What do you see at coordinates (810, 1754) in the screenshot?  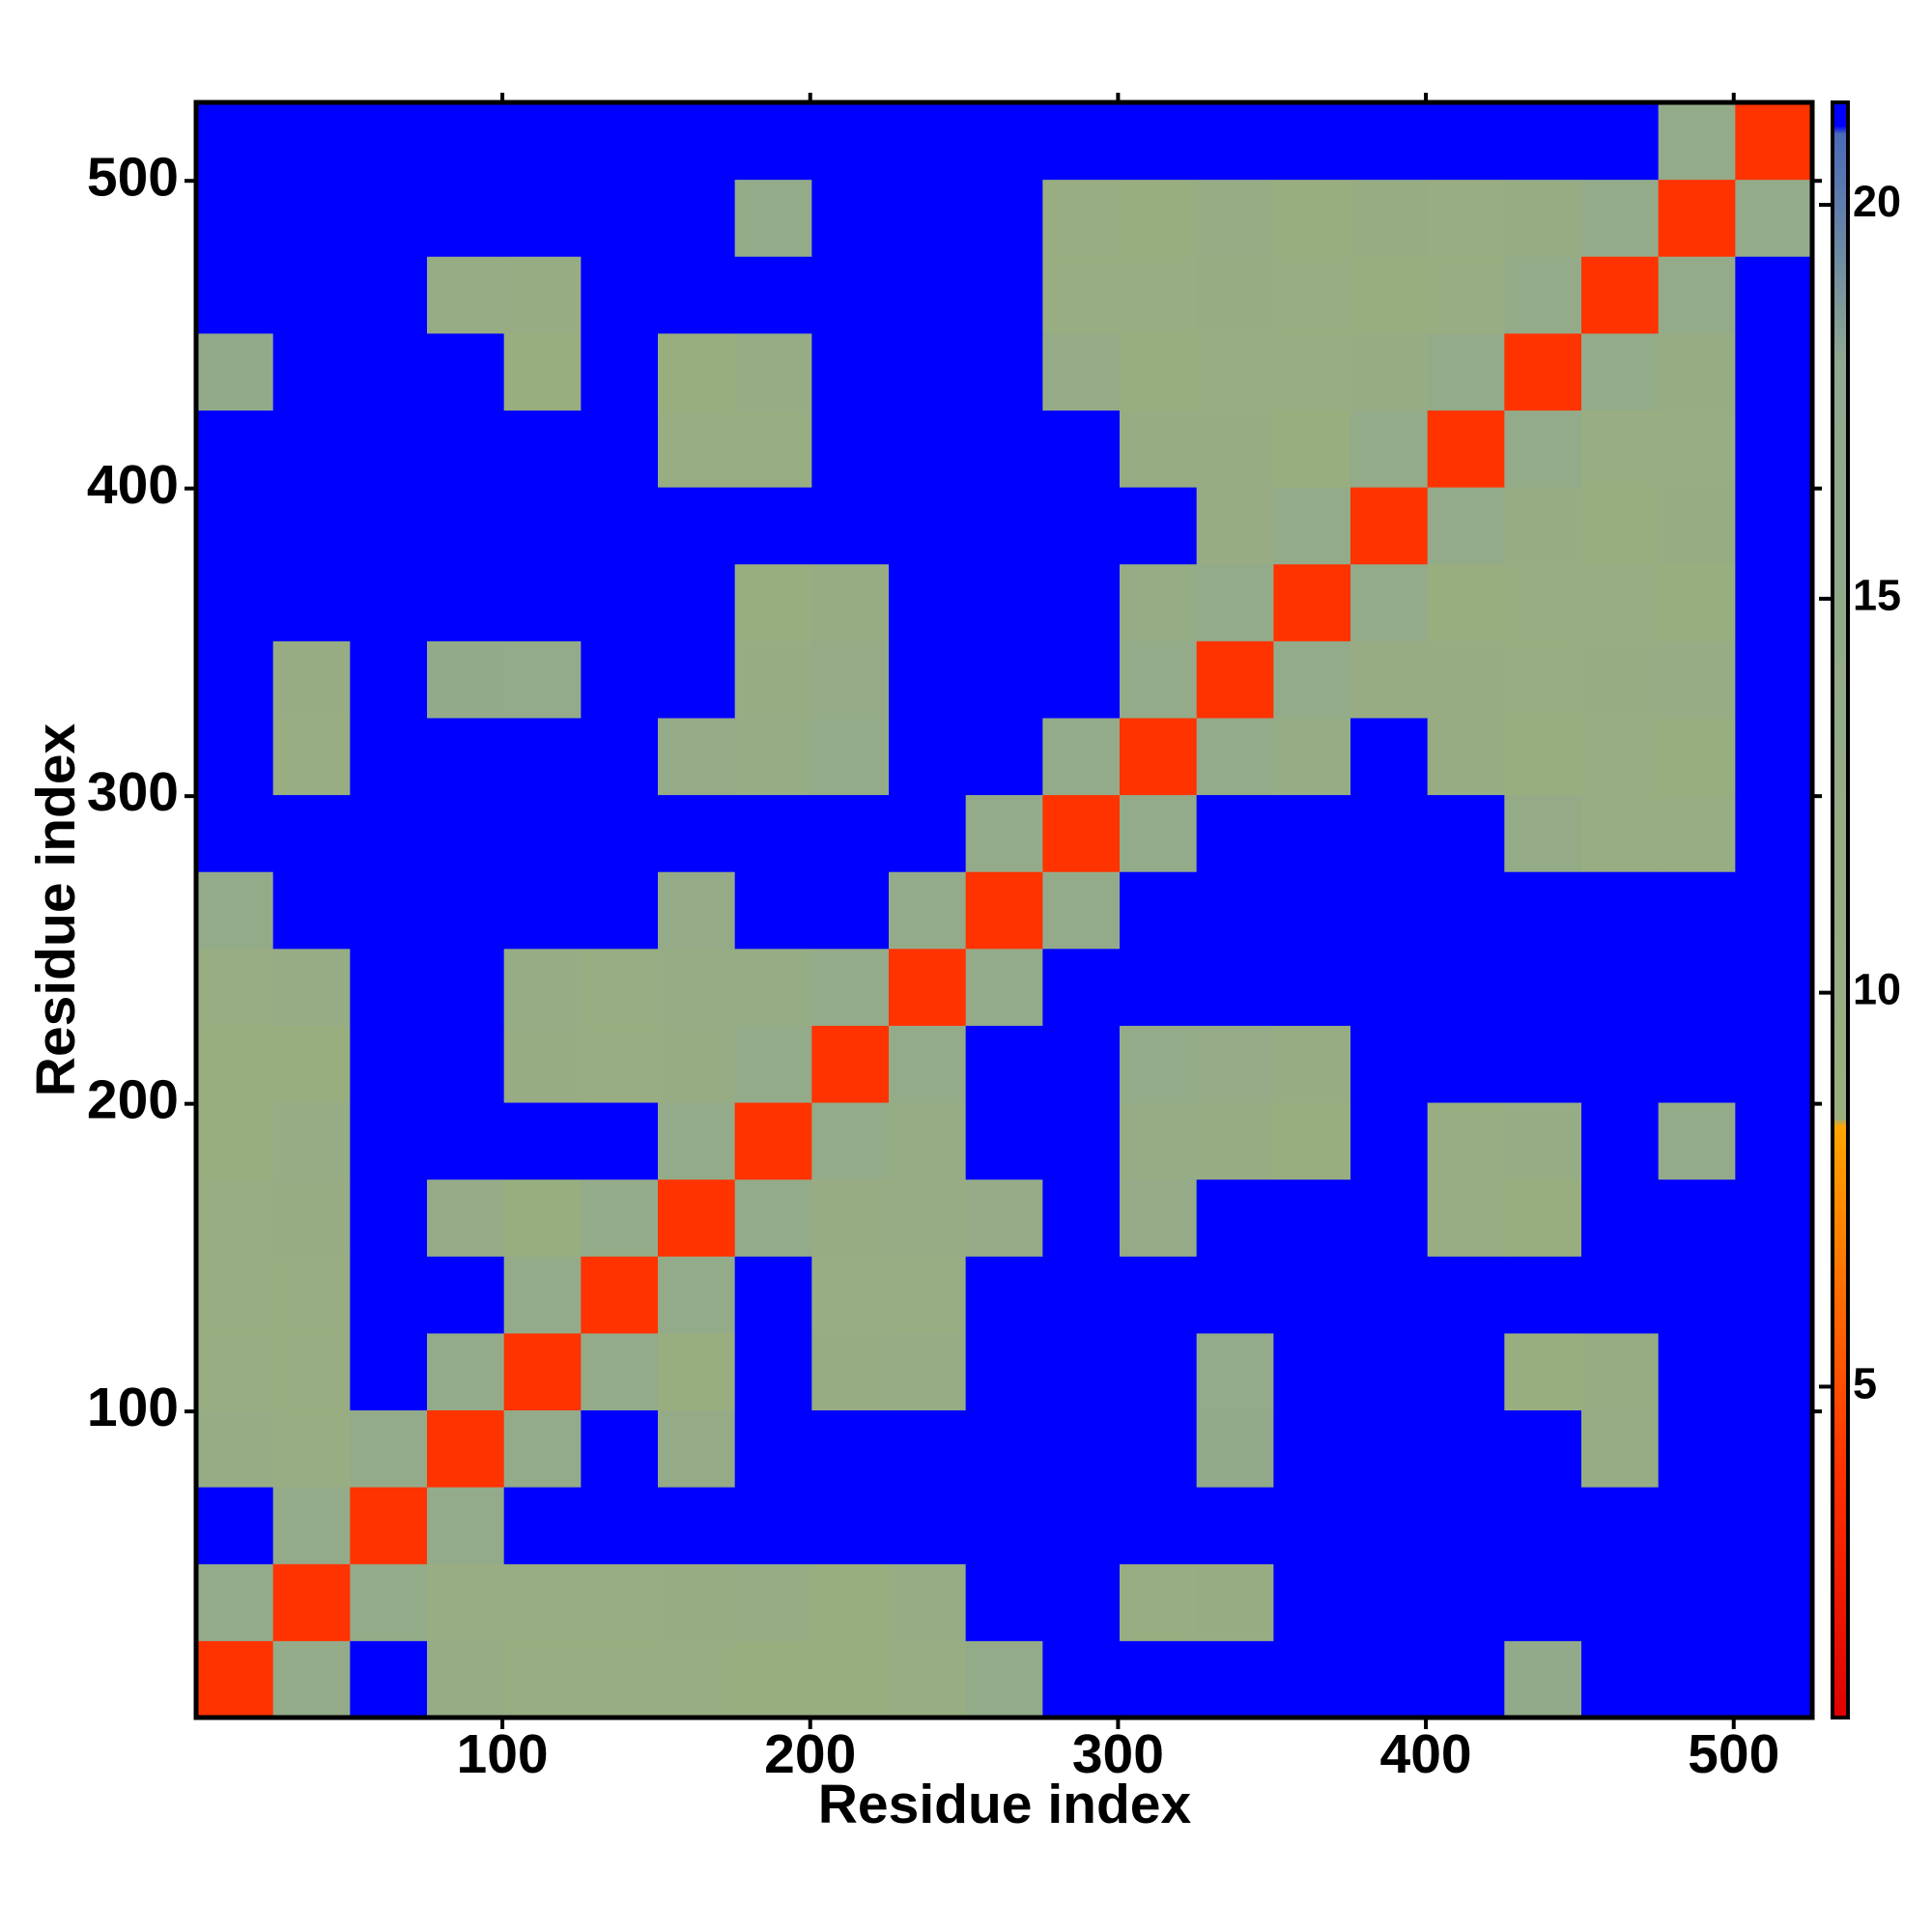 I see `x-tick-label: 200` at bounding box center [810, 1754].